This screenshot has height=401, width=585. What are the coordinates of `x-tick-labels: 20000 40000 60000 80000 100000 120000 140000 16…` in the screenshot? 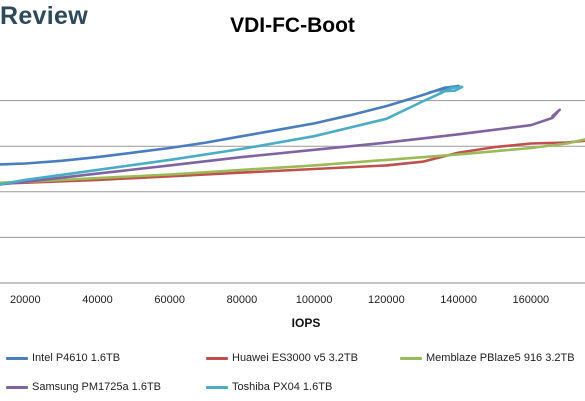 It's located at (279, 300).